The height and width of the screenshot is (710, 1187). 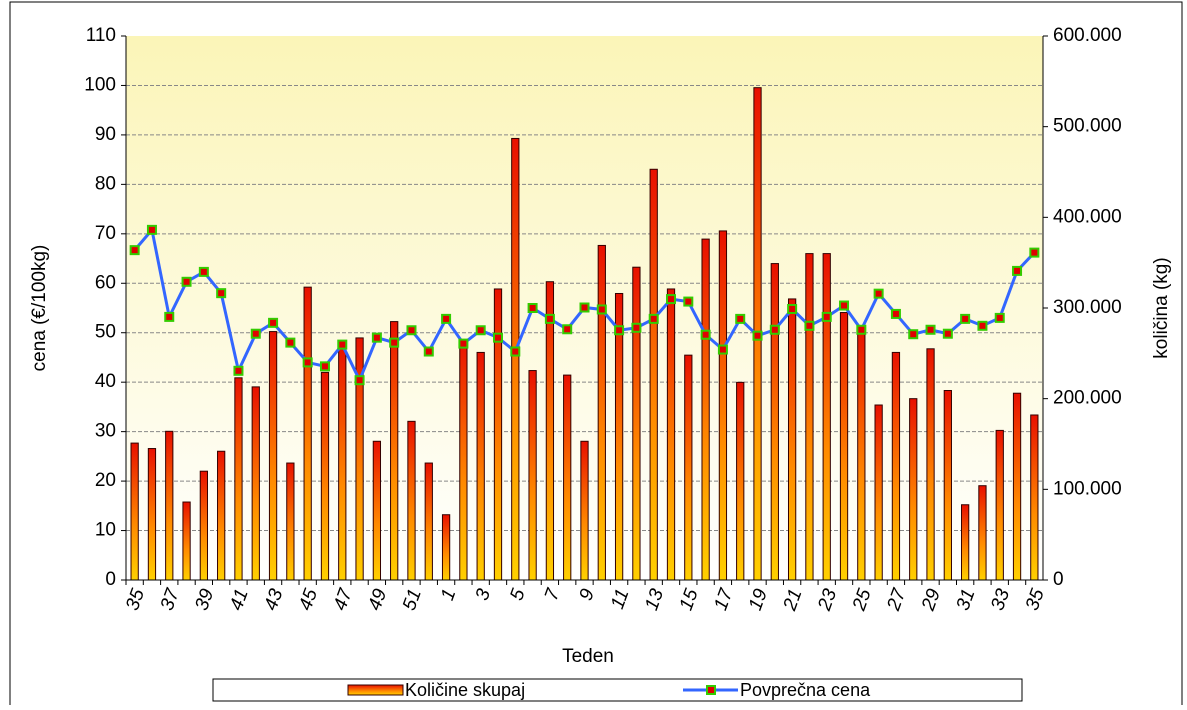 What do you see at coordinates (1087, 126) in the screenshot?
I see `y2-tick-label: 500.000` at bounding box center [1087, 126].